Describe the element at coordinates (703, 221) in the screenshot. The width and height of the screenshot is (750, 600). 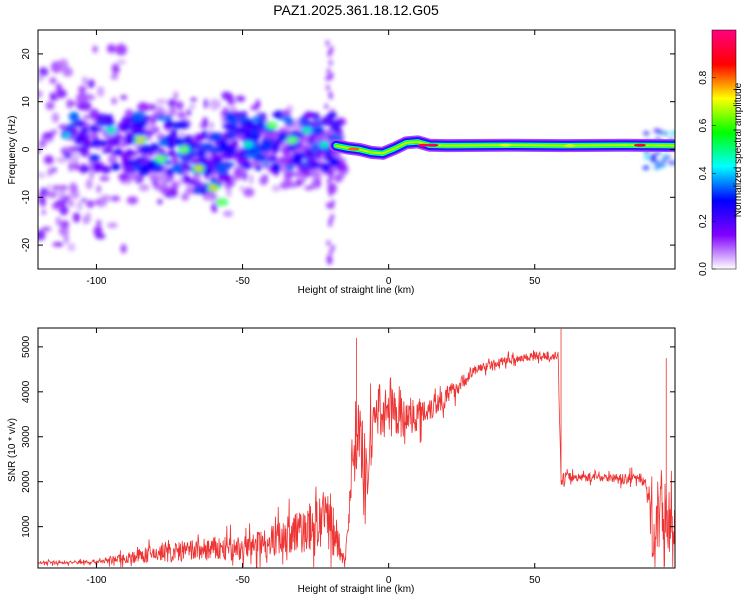
I see `colorbar-tick-label: 0.2` at that location.